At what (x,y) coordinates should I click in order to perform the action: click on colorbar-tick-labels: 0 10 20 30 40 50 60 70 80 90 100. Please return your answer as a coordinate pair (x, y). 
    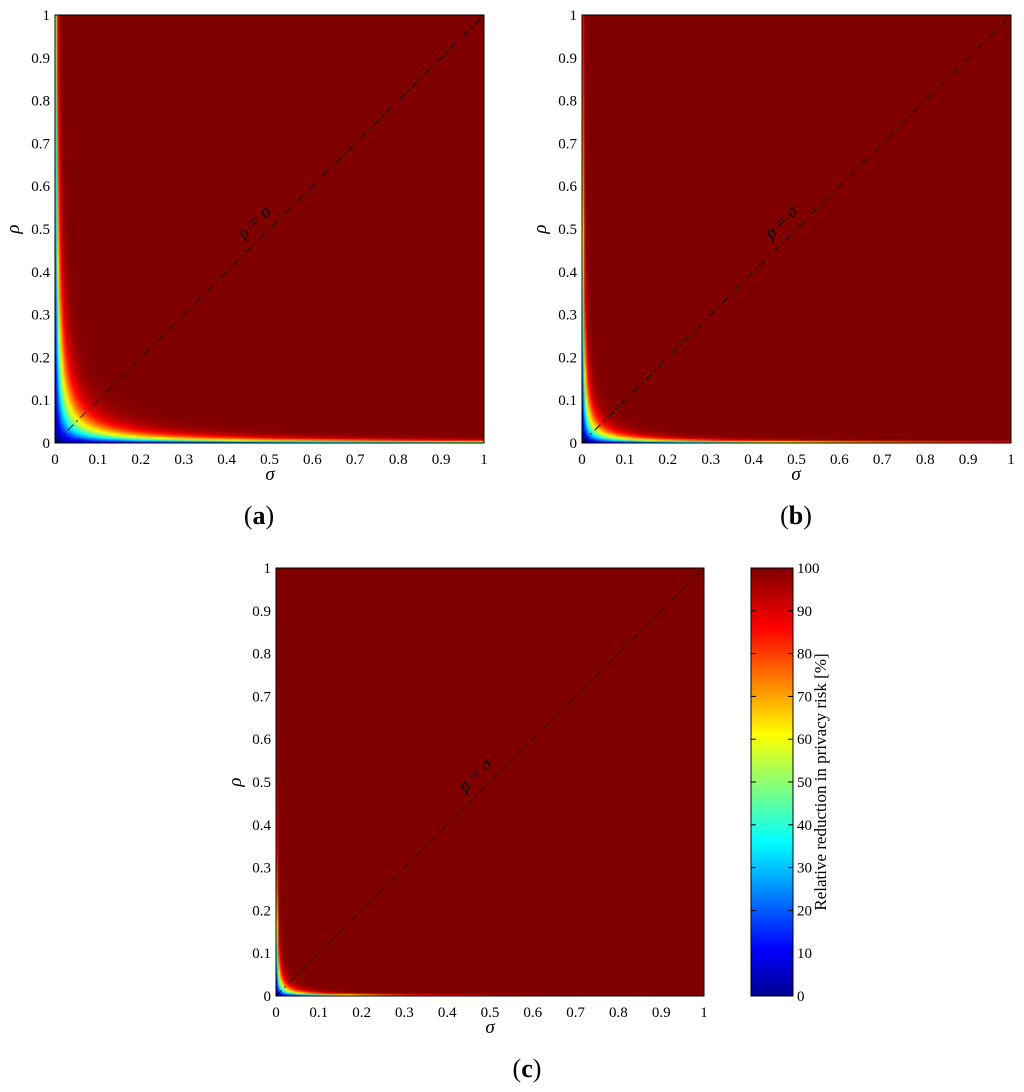
    Looking at the image, I should click on (785, 783).